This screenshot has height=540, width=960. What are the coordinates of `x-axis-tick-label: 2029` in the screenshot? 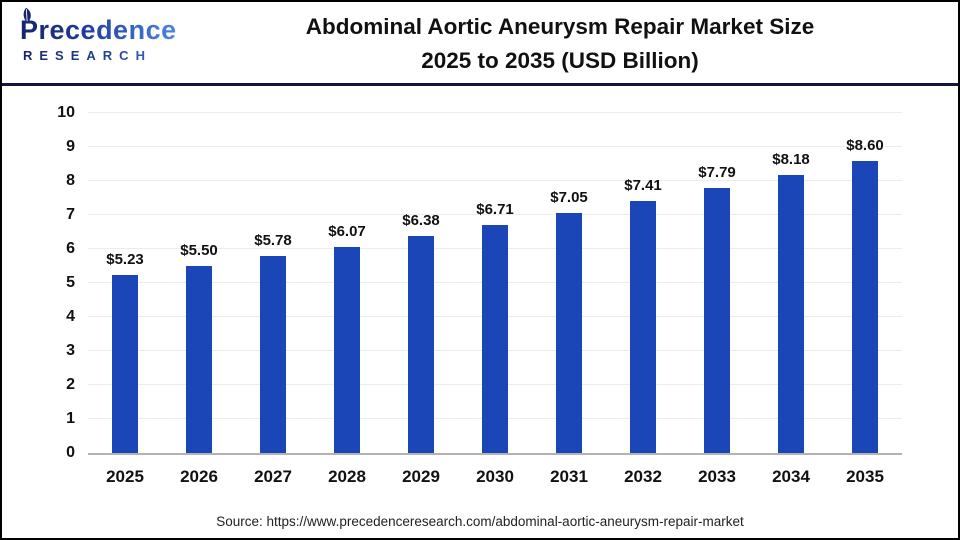 It's located at (421, 476).